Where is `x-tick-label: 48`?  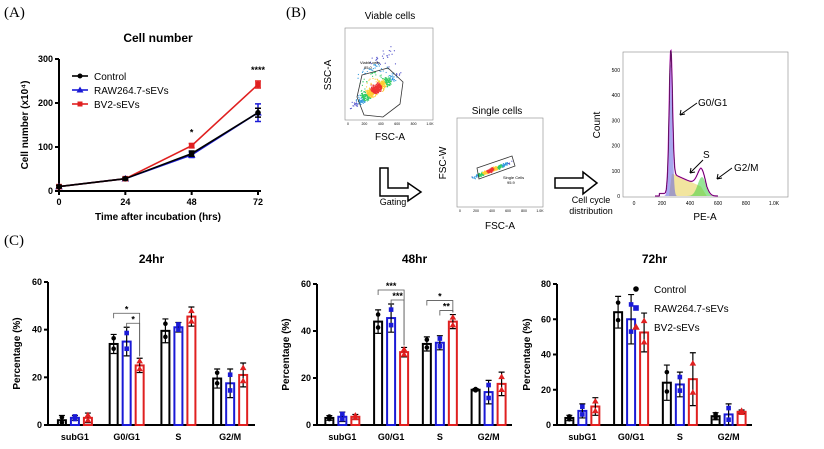 x-tick-label: 48 is located at coordinates (192, 202).